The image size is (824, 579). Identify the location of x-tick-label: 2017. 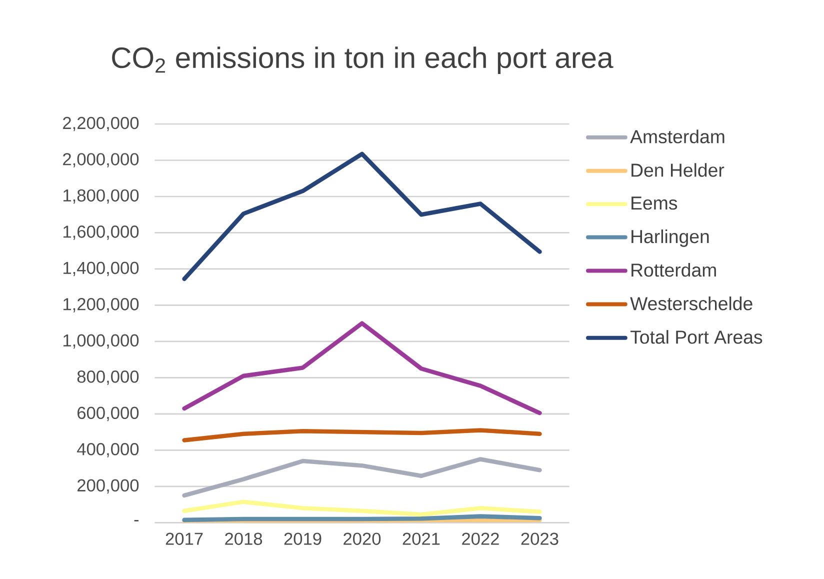
(184, 539).